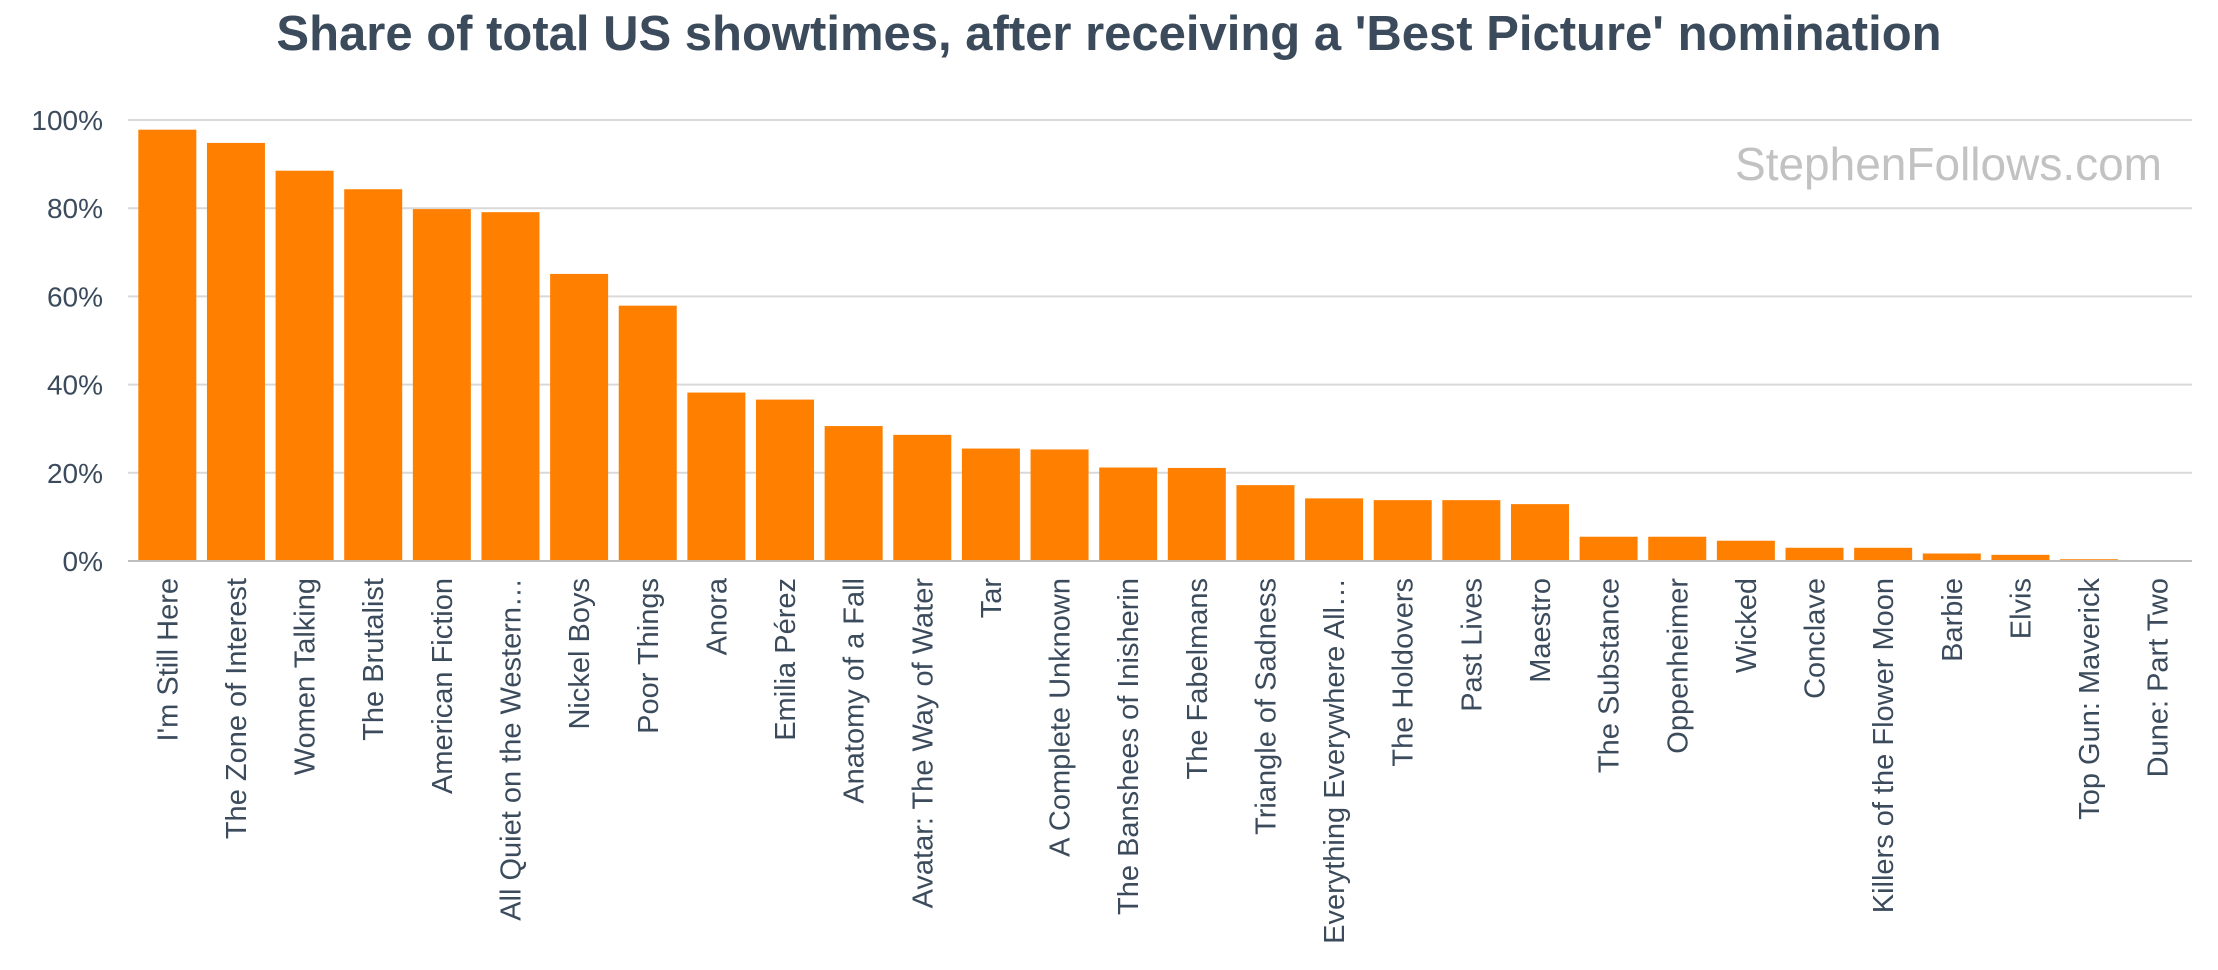 Image resolution: width=2218 pixels, height=970 pixels. What do you see at coordinates (374, 659) in the screenshot?
I see `x-category-label: The Brutalist` at bounding box center [374, 659].